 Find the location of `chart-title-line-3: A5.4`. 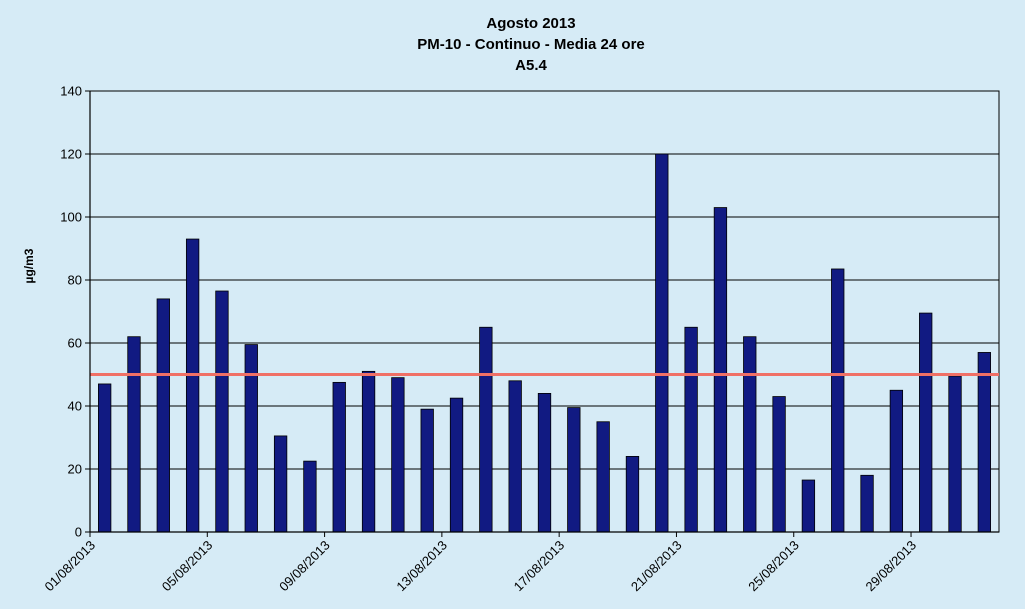

chart-title-line-3: A5.4 is located at coordinates (531, 65).